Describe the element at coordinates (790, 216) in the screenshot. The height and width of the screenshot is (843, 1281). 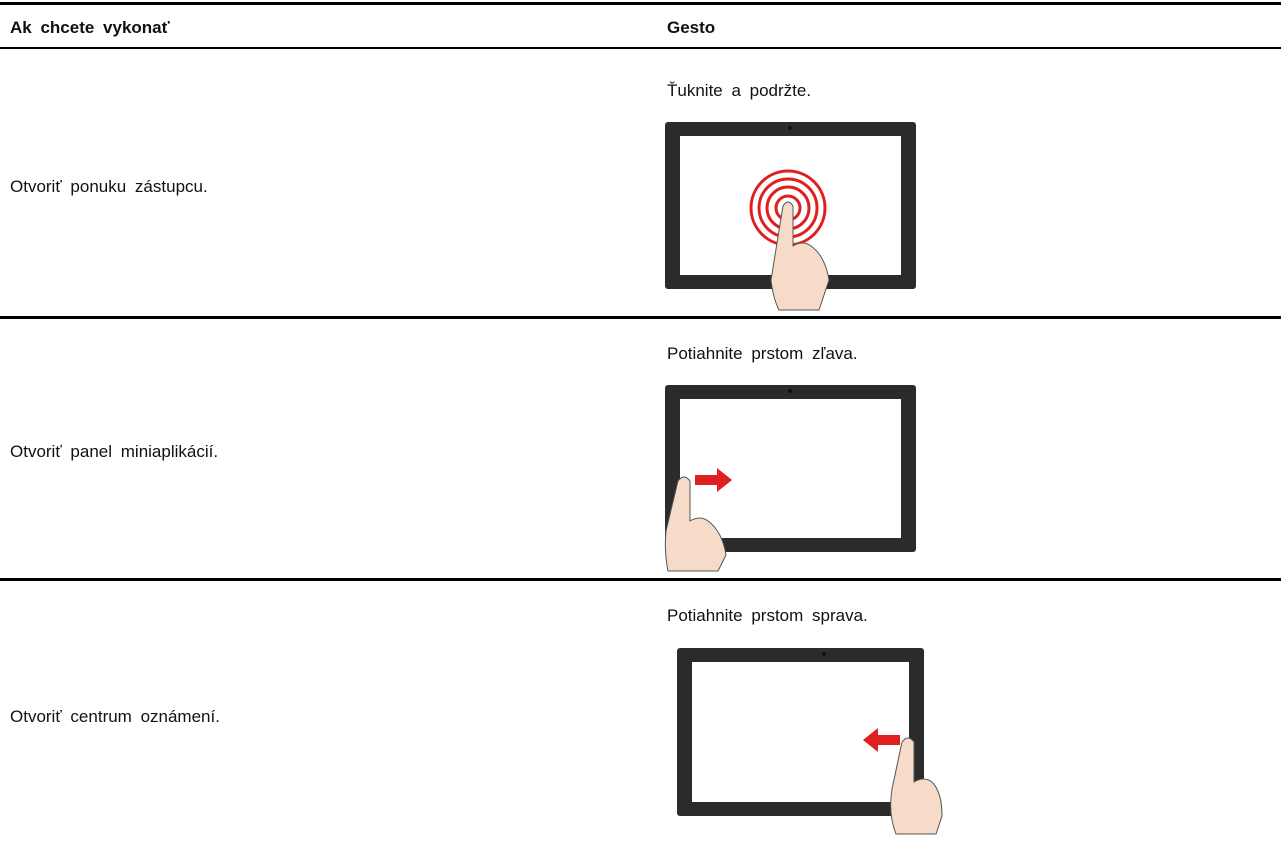
I see `tap-hold-illustration` at that location.